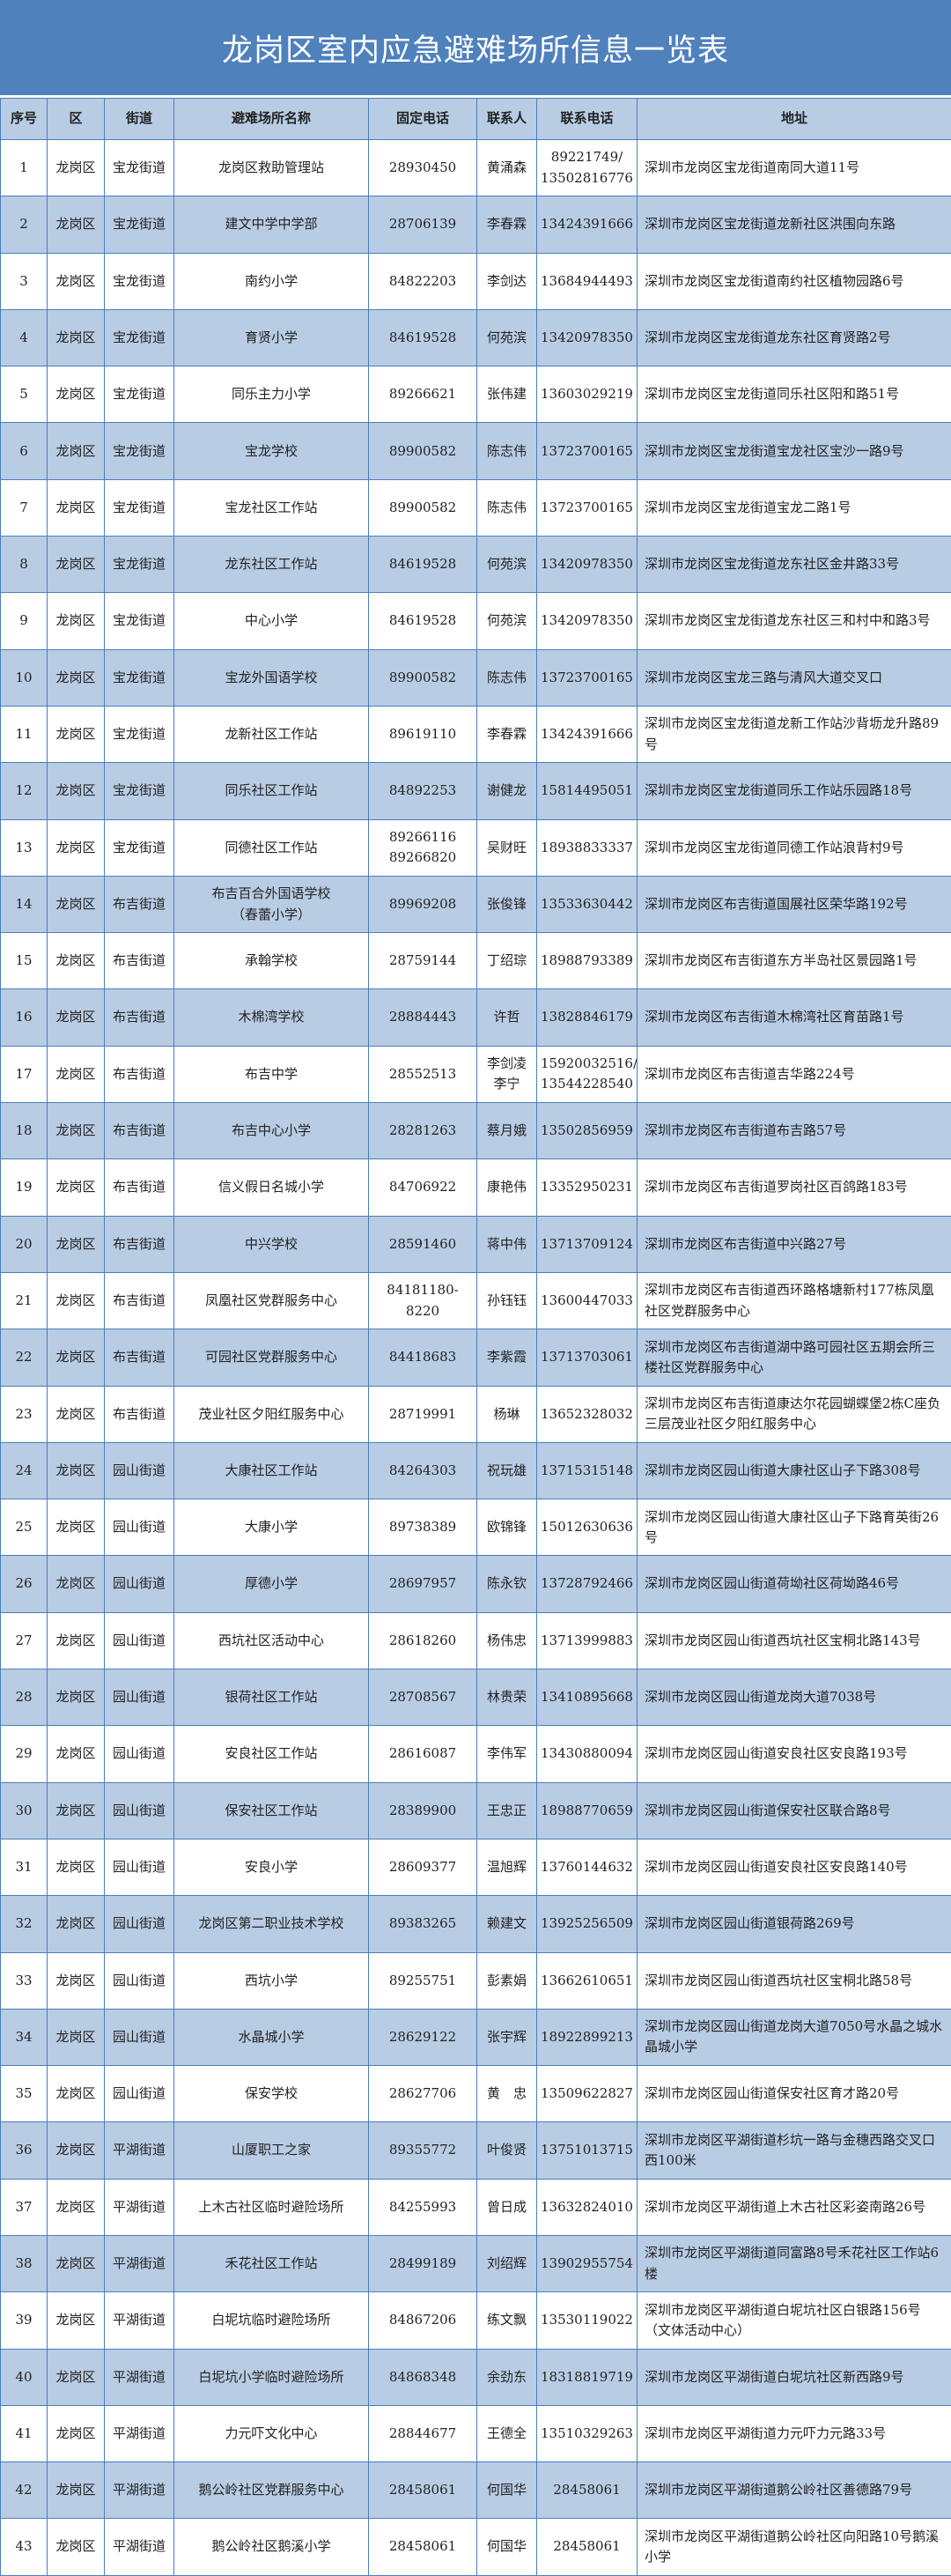  What do you see at coordinates (587, 2547) in the screenshot?
I see `cell-contact-phone: 28458061` at bounding box center [587, 2547].